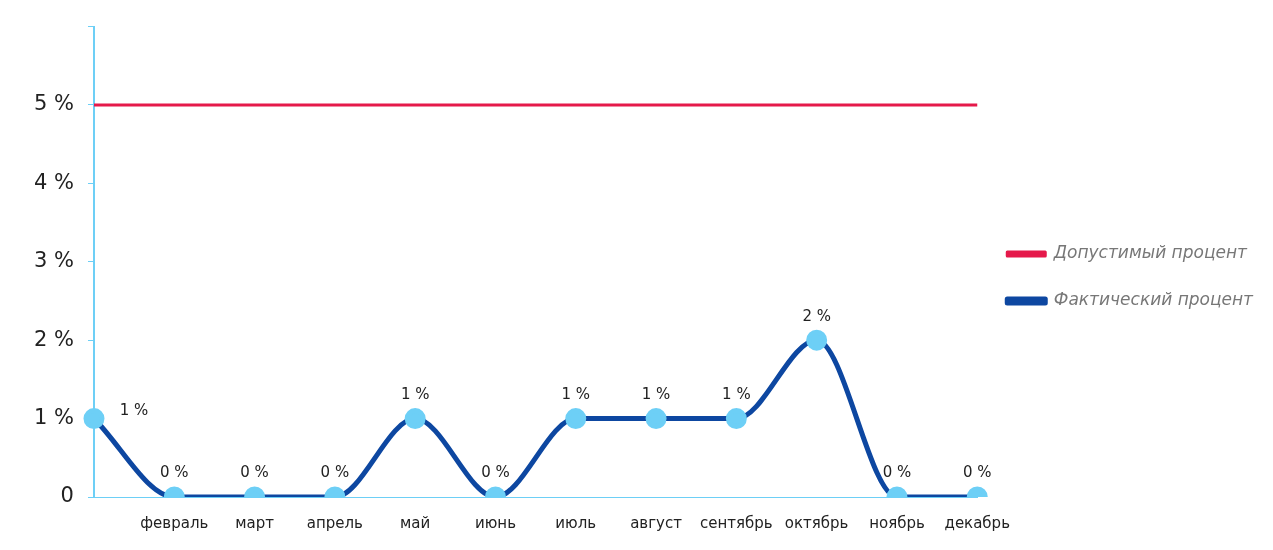 Image resolution: width=1273 pixels, height=550 pixels. Describe the element at coordinates (816, 315) in the screenshot. I see `data-label: 2 %` at that location.